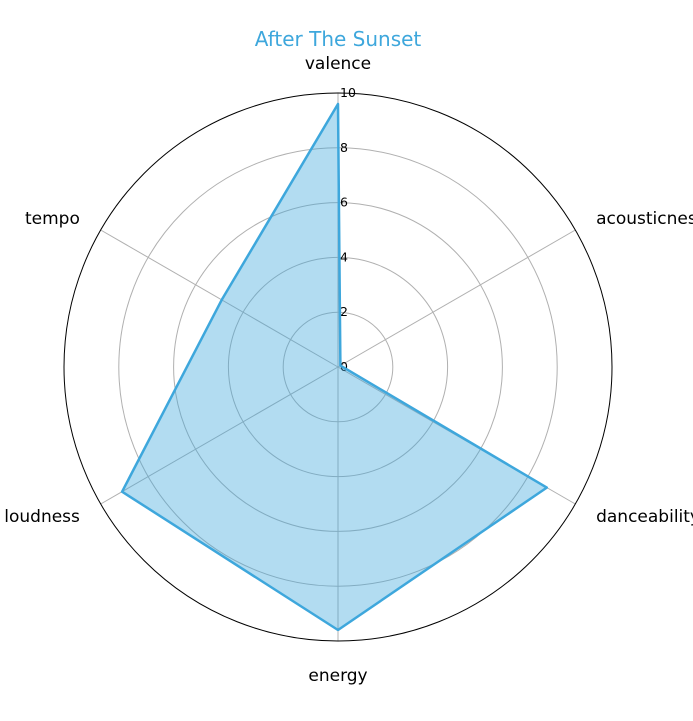 The image size is (693, 721). I want to click on axis-label-loudness: loudness, so click(42, 517).